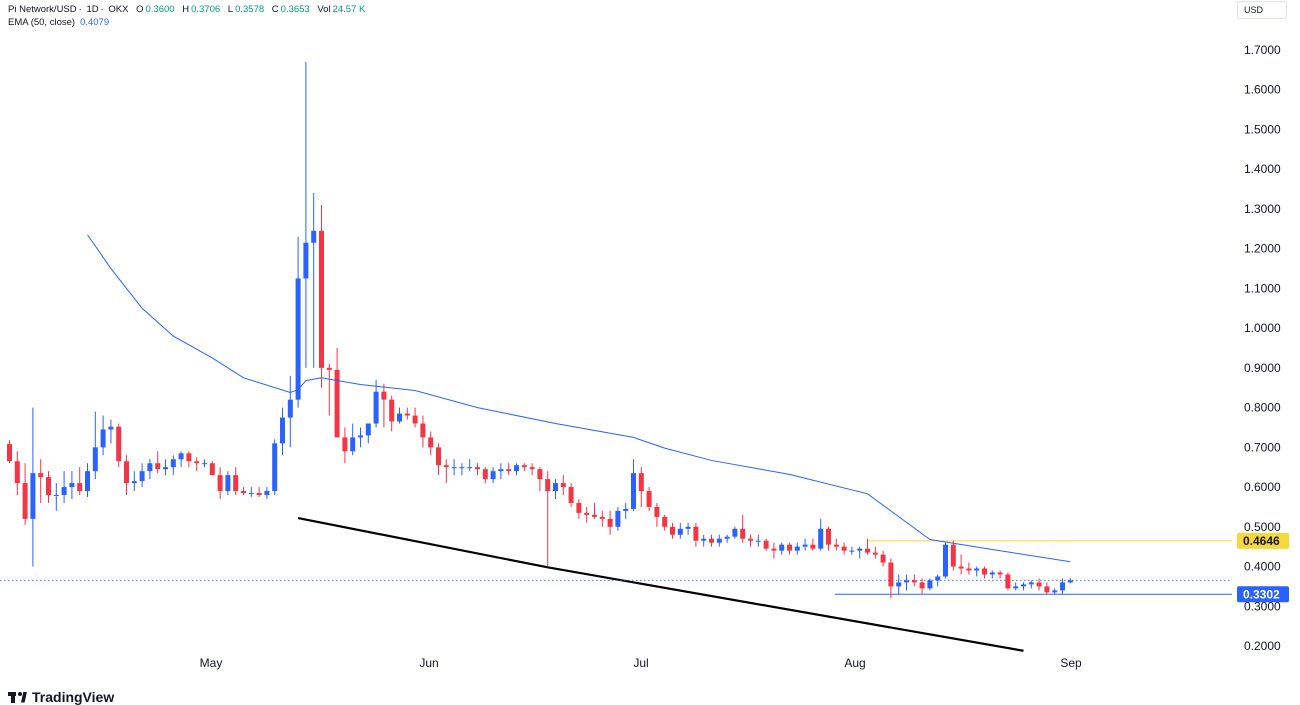 This screenshot has height=705, width=1300. I want to click on y-tick-label: 1.7000, so click(1262, 50).